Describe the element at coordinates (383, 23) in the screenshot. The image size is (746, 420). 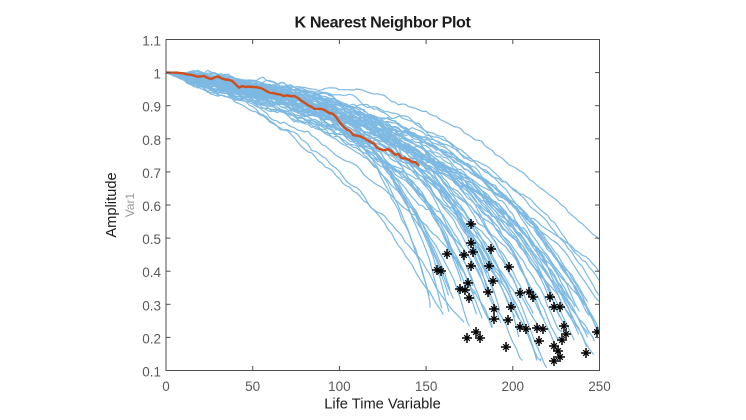
I see `svg-text: K Nearest Neighbor Plot` at that location.